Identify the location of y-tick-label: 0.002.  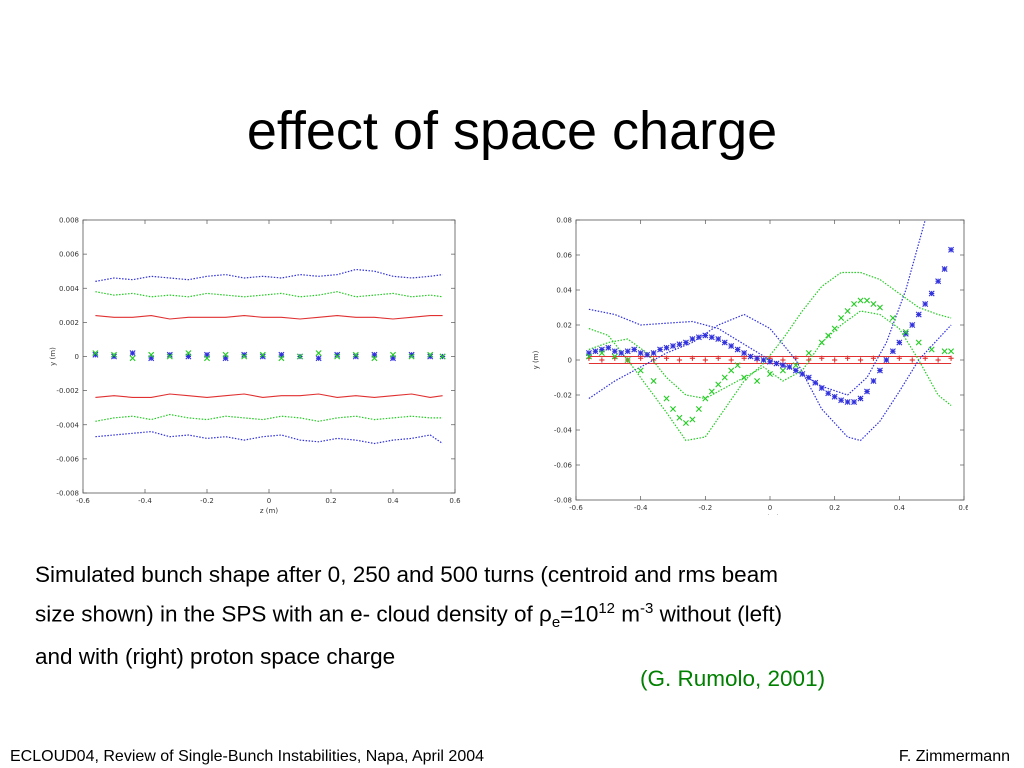
(69, 323).